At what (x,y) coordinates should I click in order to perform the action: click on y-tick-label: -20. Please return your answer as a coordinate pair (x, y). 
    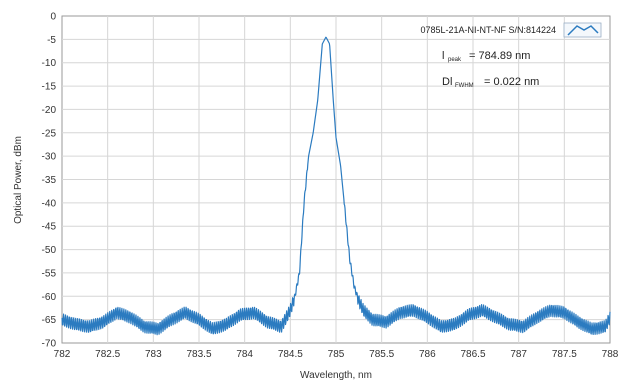
    Looking at the image, I should click on (49, 110).